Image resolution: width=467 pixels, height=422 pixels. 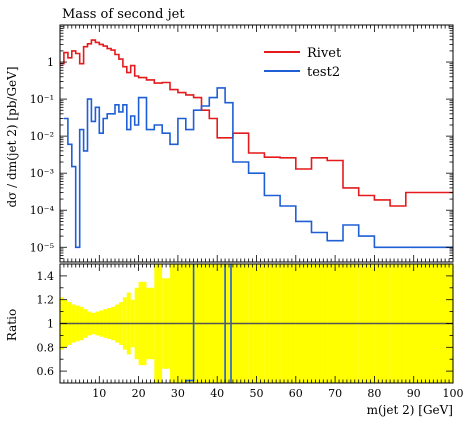 I want to click on x-tick-label: 50, so click(x=257, y=393).